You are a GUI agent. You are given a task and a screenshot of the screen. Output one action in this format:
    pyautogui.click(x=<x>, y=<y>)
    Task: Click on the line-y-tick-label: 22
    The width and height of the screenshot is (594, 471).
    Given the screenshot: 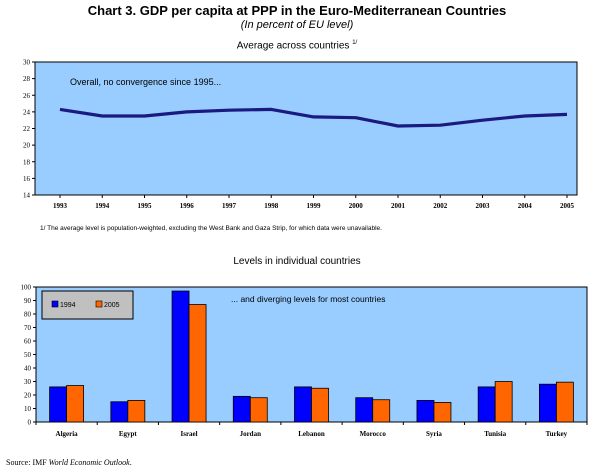 What is the action you would take?
    pyautogui.click(x=27, y=129)
    